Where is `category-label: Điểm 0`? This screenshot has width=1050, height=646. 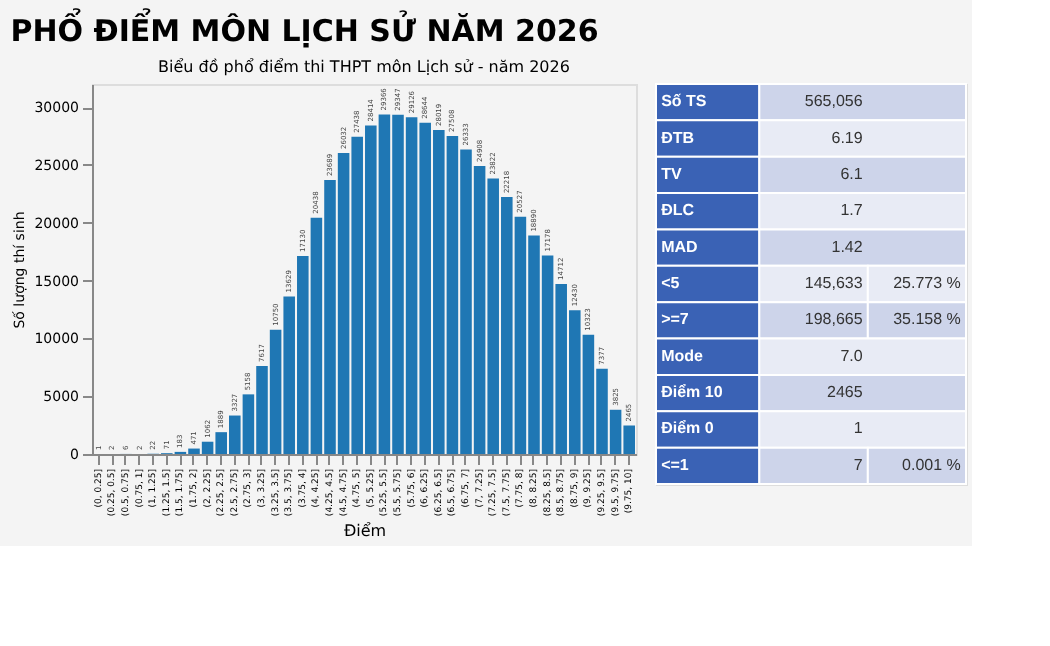 category-label: Điểm 0 is located at coordinates (687, 428).